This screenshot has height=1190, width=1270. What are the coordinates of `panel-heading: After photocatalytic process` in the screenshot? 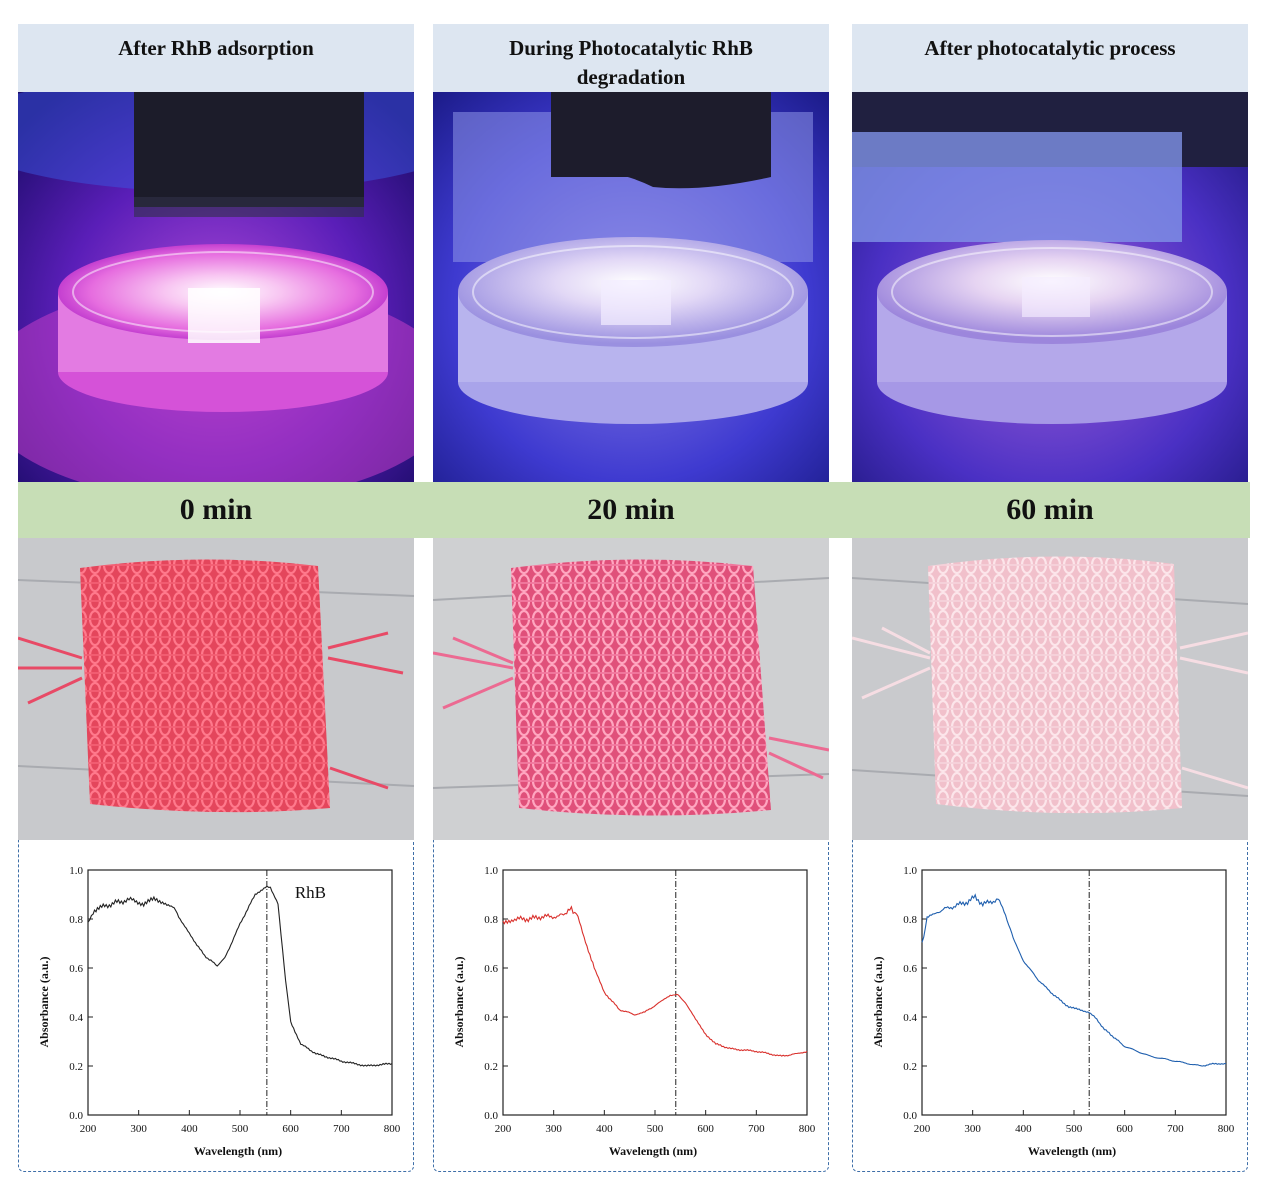 It's located at (1050, 58).